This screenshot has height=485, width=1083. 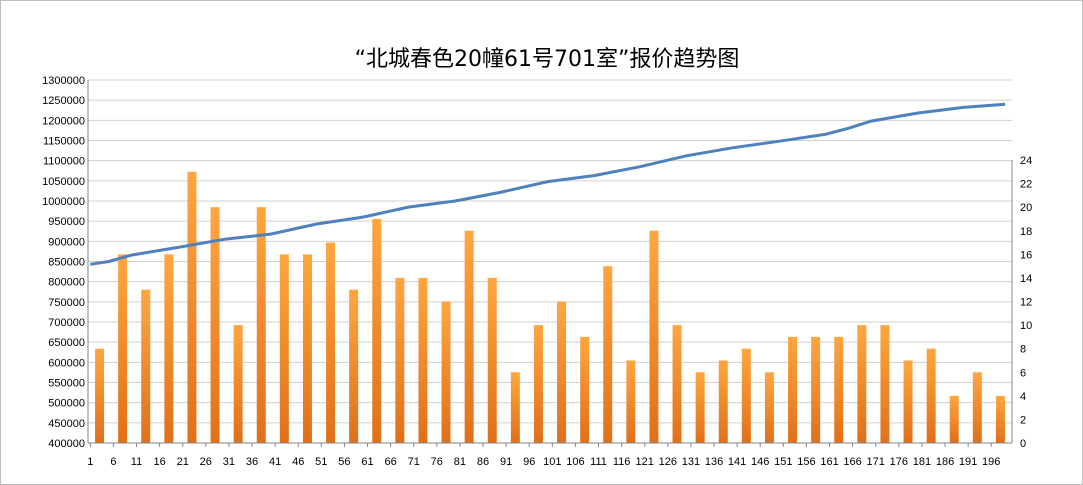 I want to click on x-tick-label: 126, so click(x=668, y=462).